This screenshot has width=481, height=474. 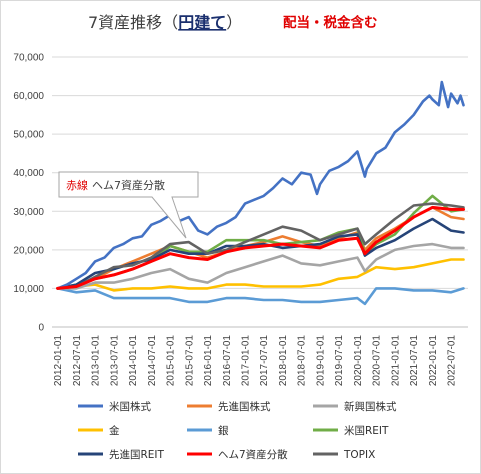 What do you see at coordinates (223, 430) in the screenshot?
I see `legend-label: 銀` at bounding box center [223, 430].